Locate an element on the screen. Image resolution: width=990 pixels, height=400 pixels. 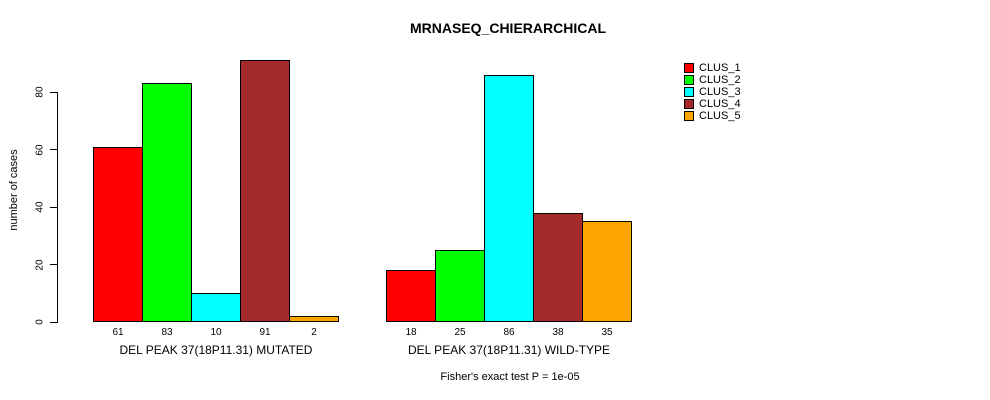
y-axis-line is located at coordinates (57, 207).